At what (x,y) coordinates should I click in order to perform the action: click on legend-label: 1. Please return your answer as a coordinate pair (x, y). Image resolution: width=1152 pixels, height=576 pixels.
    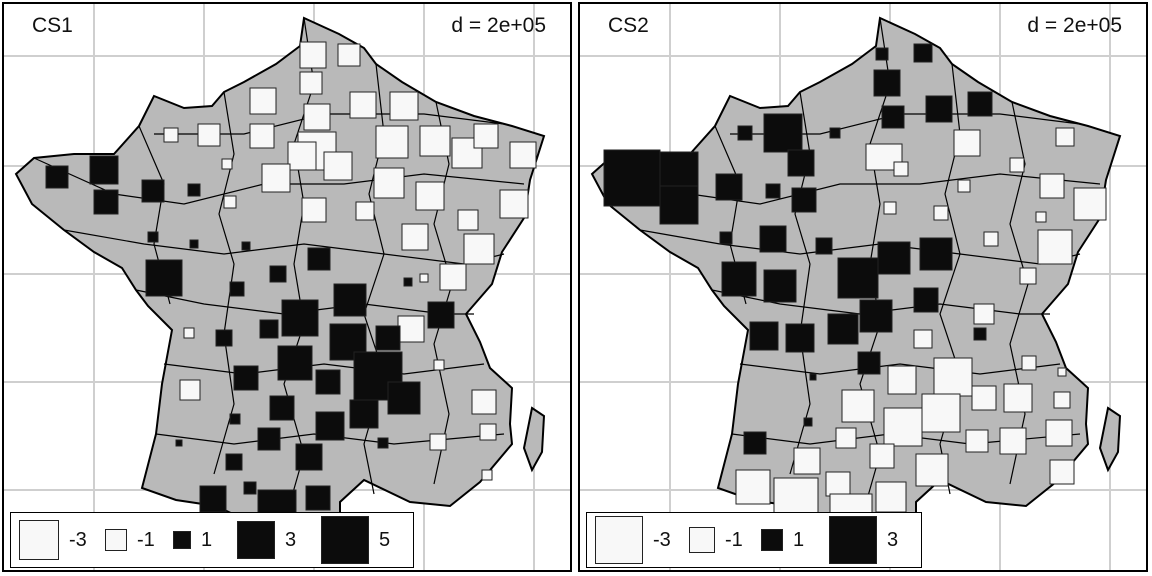
    Looking at the image, I should click on (799, 539).